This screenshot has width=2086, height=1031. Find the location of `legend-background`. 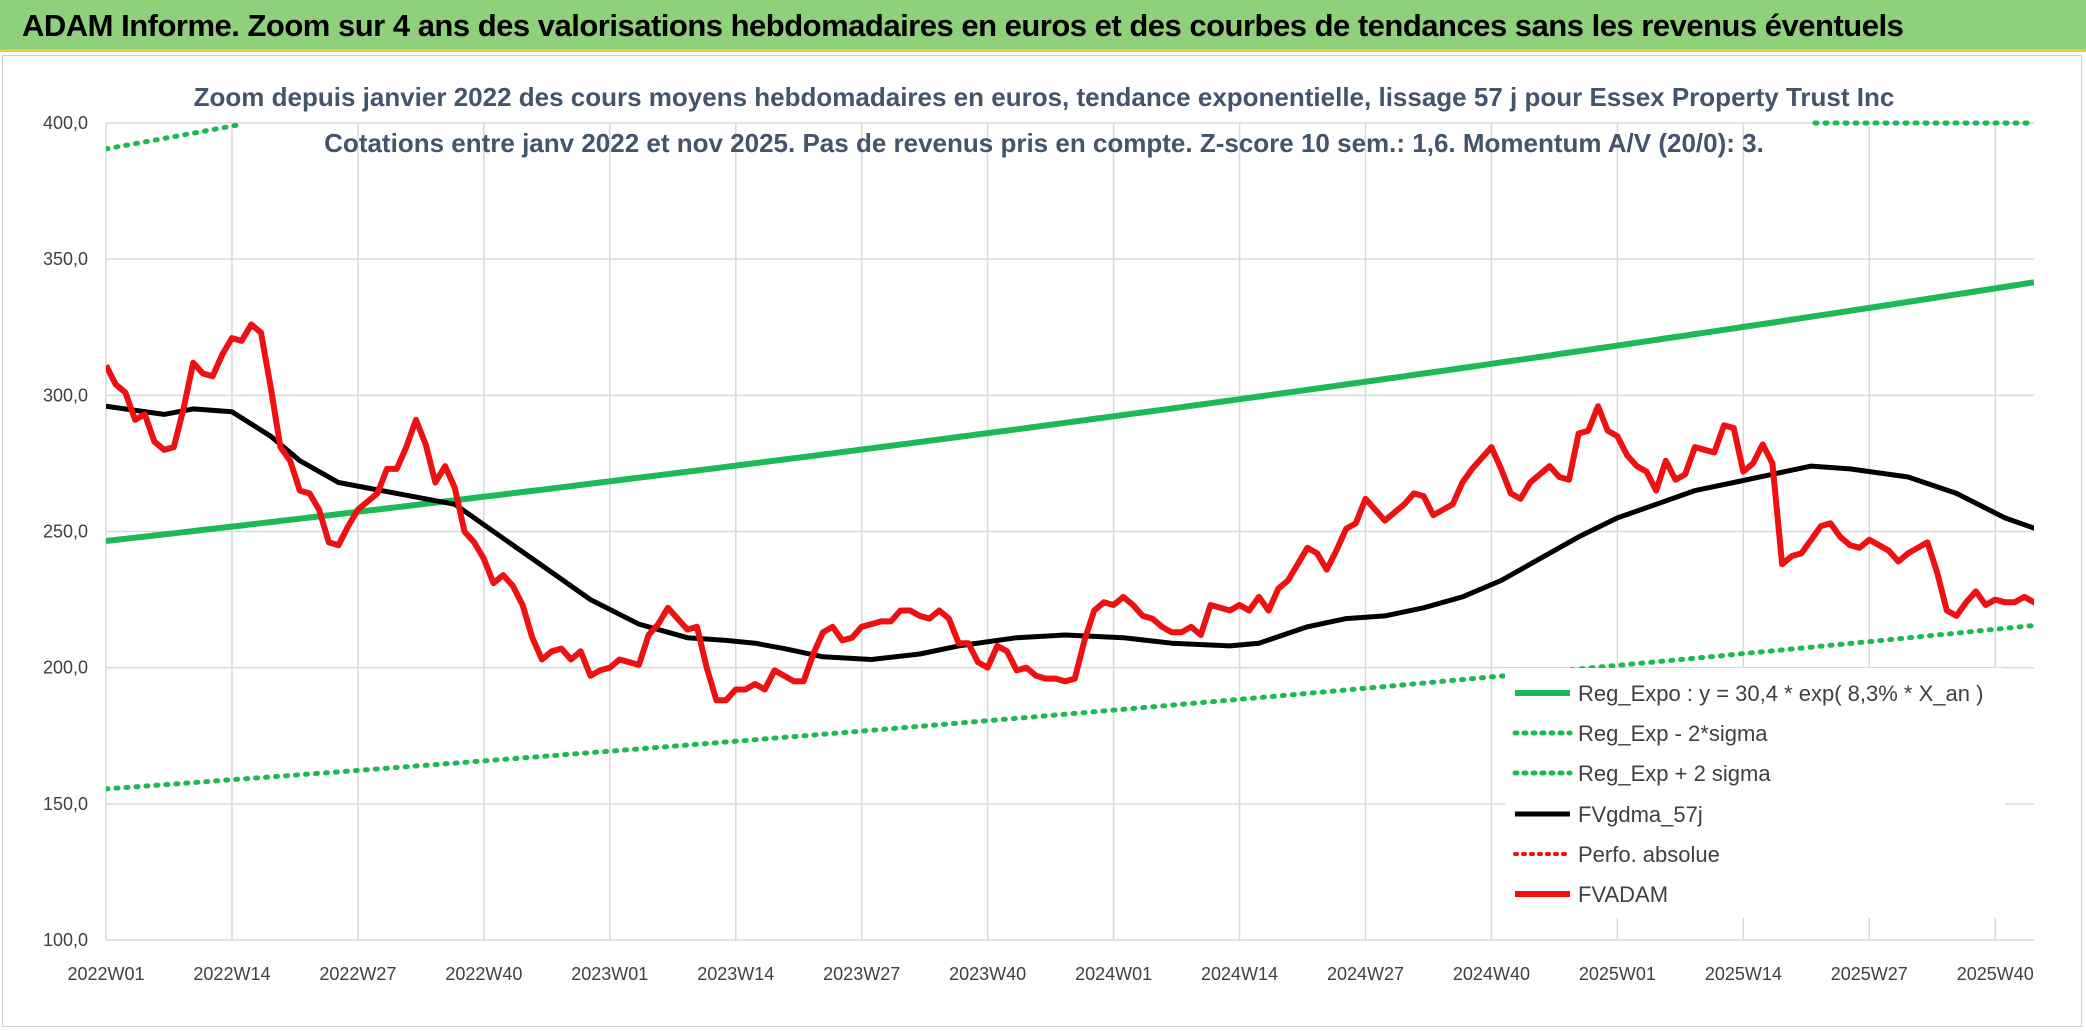

legend-background is located at coordinates (1755, 793).